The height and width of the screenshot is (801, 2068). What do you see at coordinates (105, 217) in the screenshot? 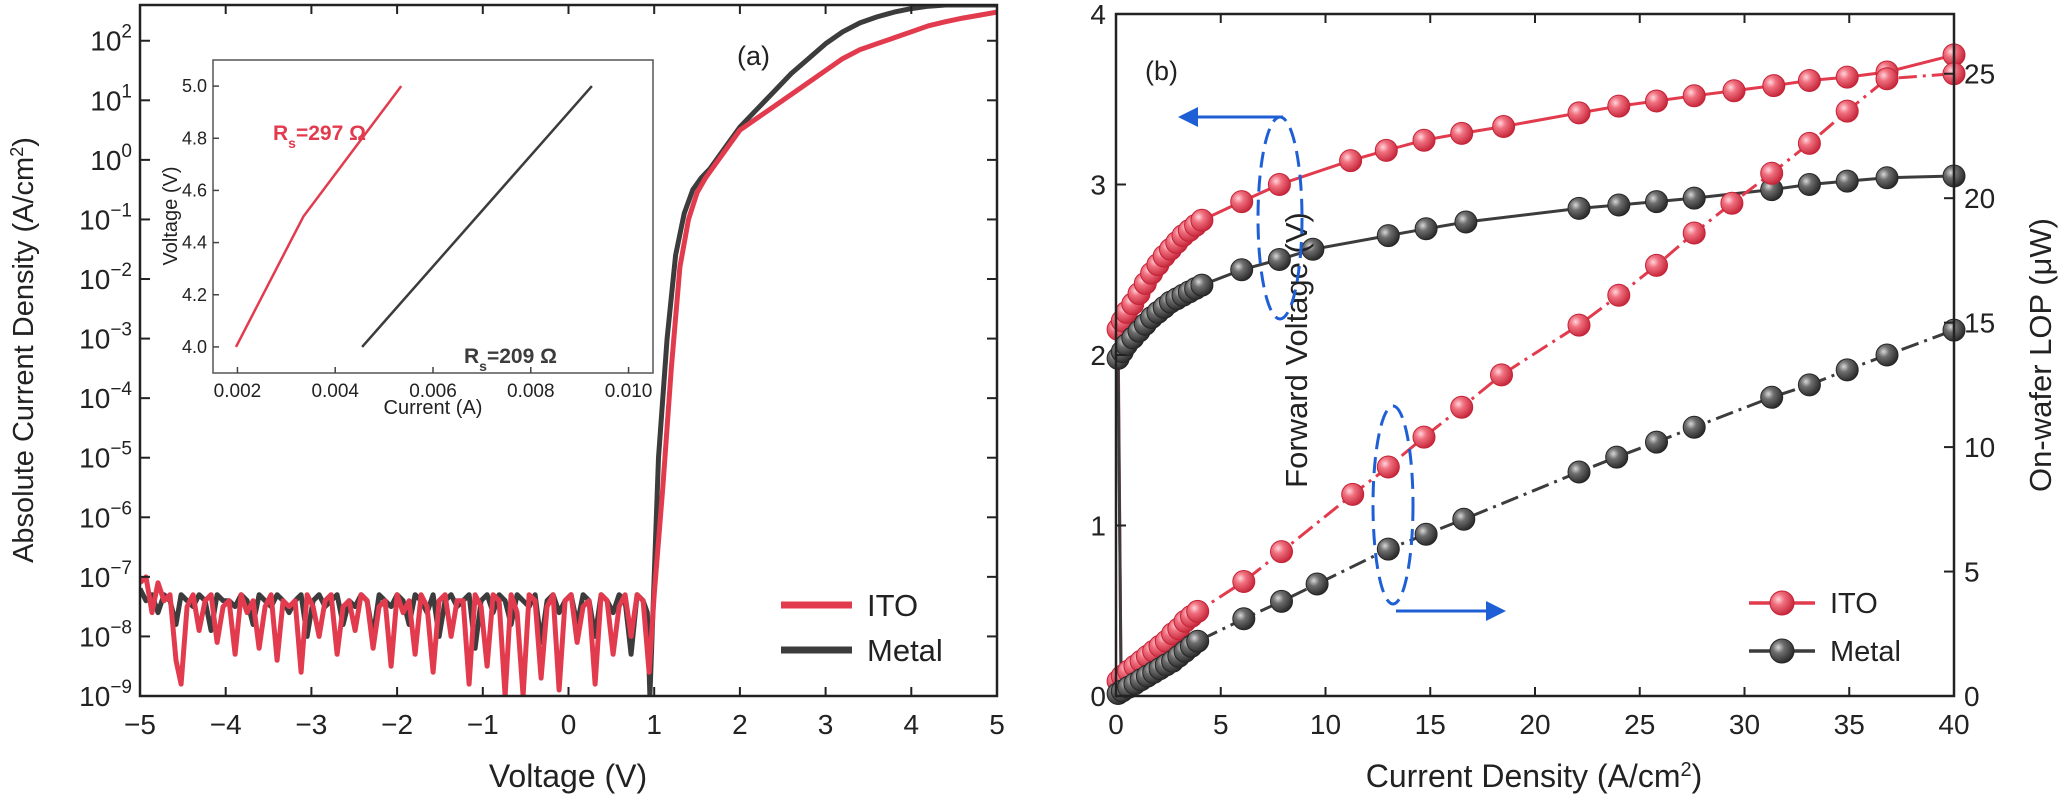
I see `y-tick-label: 10⁻¹` at bounding box center [105, 217].